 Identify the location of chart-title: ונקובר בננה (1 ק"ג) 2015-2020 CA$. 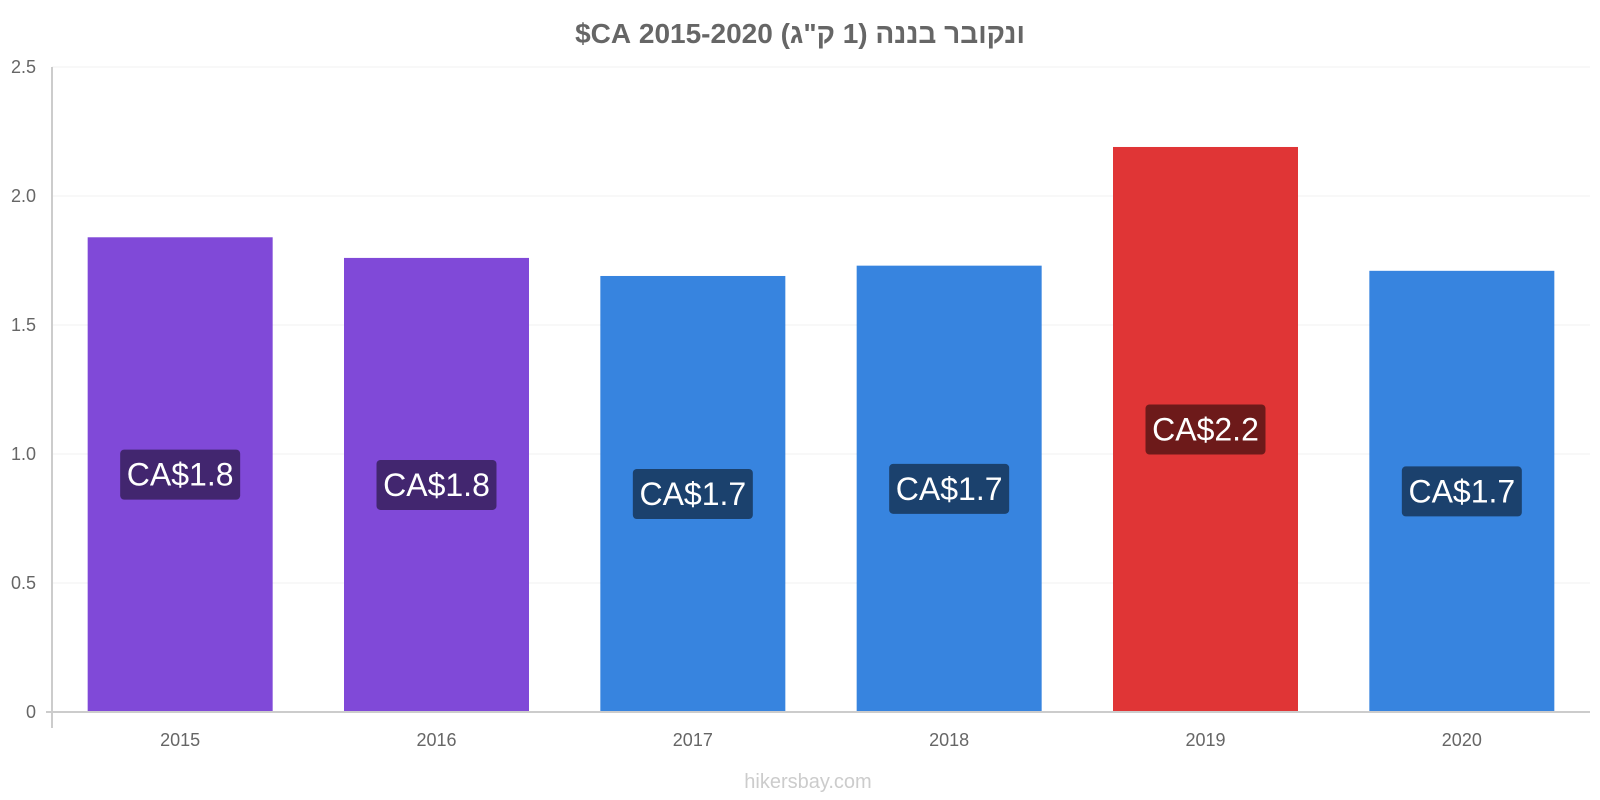
(800, 33).